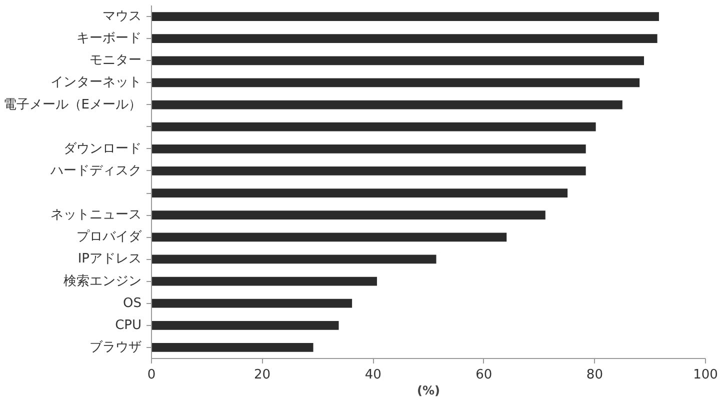 Image resolution: width=725 pixels, height=420 pixels. I want to click on y-tick-label: ネットニュース, so click(96, 215).